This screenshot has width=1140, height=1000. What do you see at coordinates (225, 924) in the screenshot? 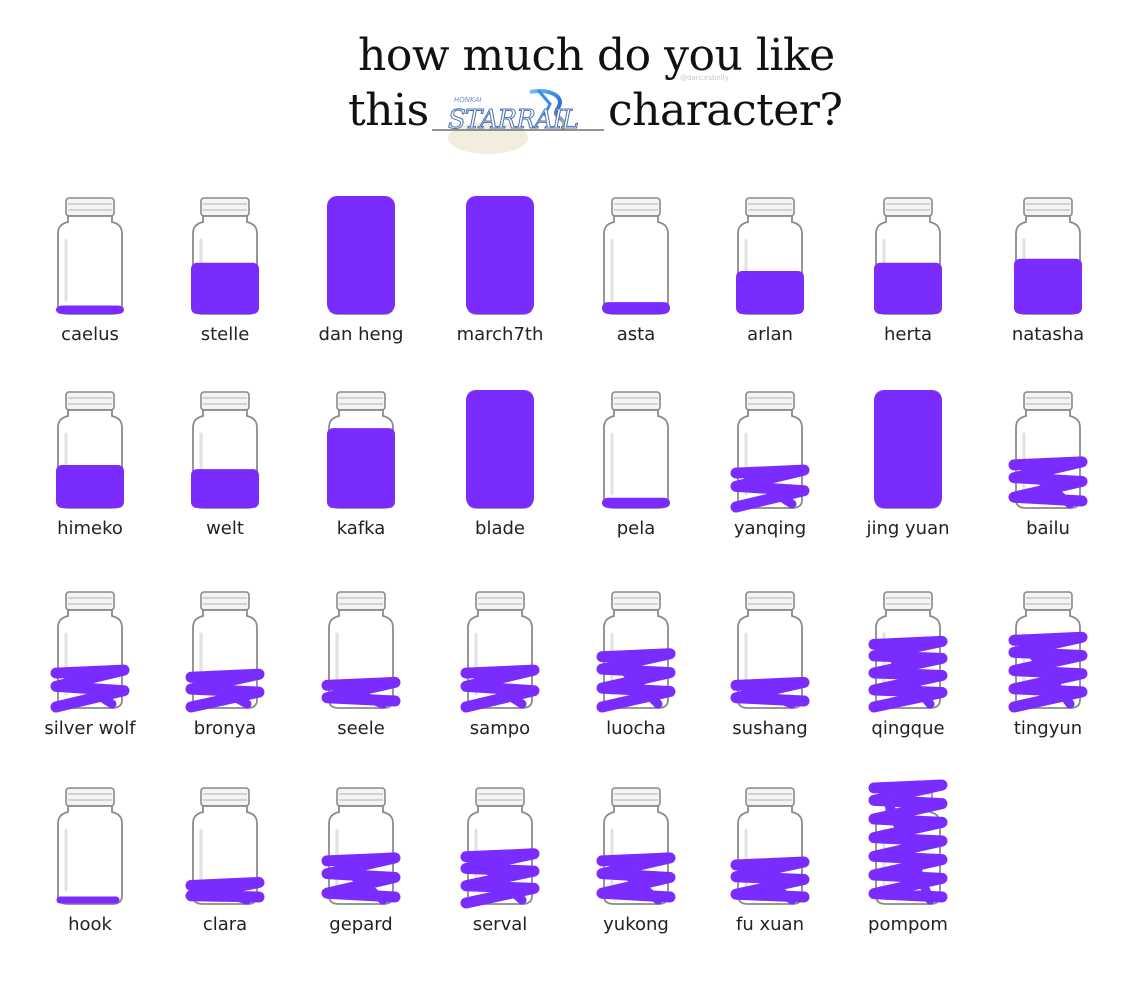
I see `jar-label: clara` at bounding box center [225, 924].